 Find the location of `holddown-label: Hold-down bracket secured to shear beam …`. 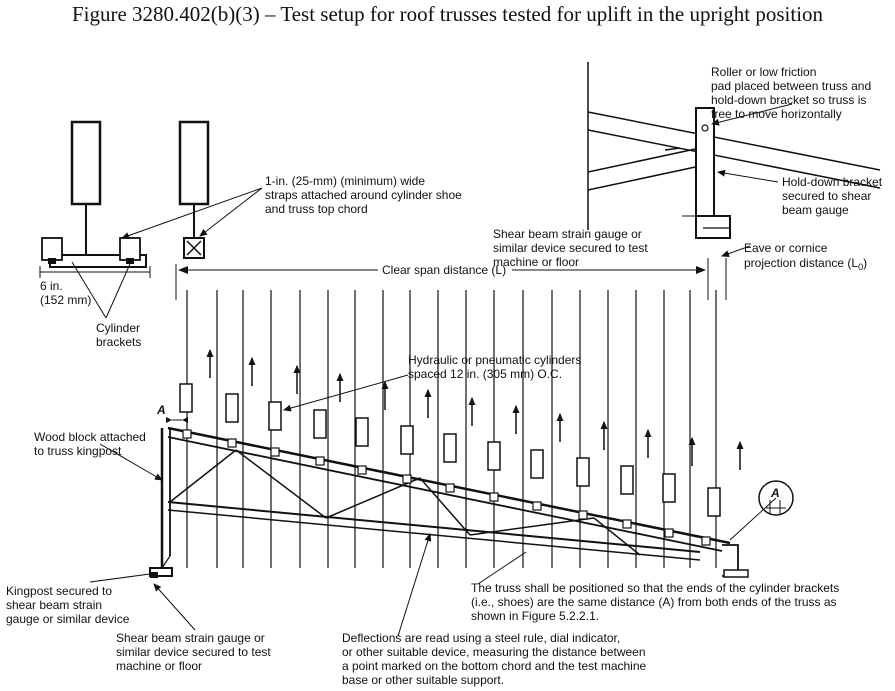

holddown-label: Hold-down bracket secured to shear beam … is located at coordinates (833, 196).